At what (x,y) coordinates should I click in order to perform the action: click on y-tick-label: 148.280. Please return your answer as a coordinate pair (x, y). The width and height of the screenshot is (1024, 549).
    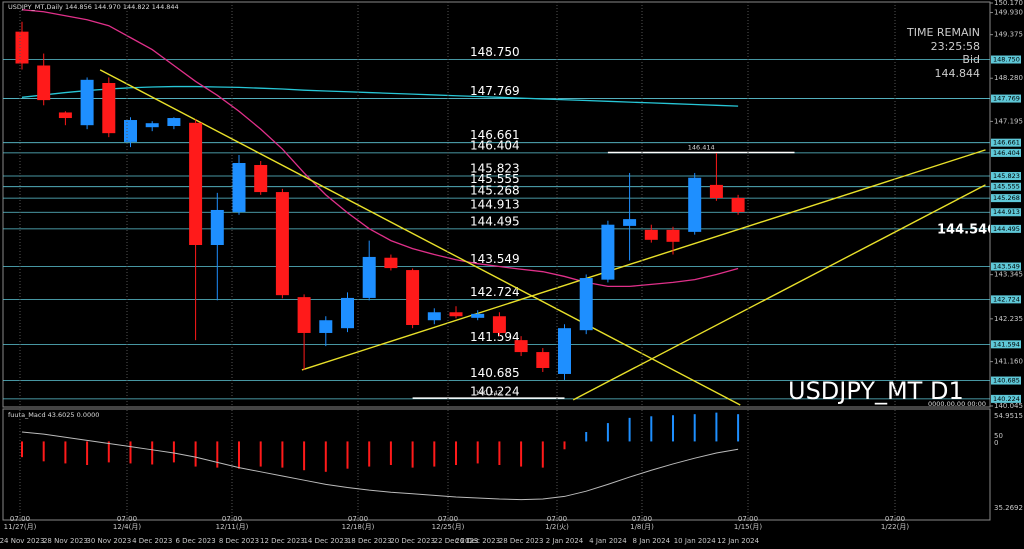
    Looking at the image, I should click on (1008, 78).